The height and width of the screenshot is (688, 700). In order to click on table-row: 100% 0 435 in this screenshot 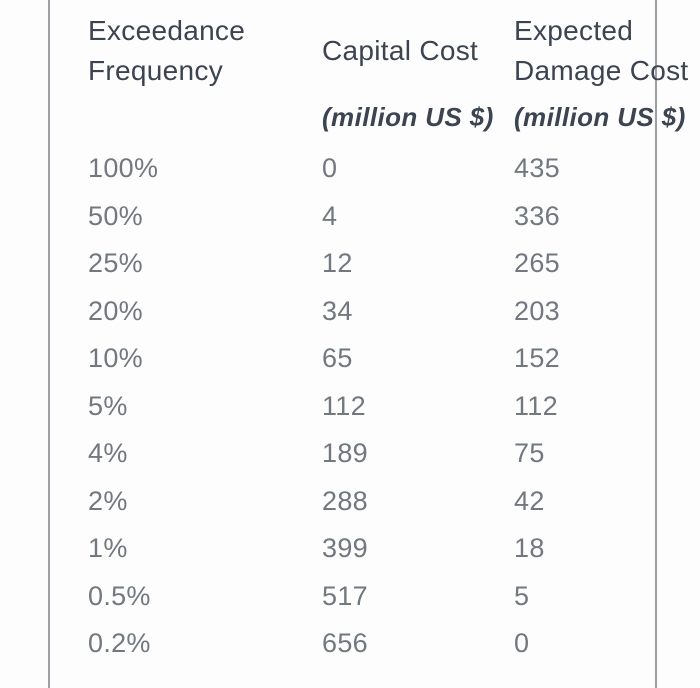, I will do `click(394, 169)`.